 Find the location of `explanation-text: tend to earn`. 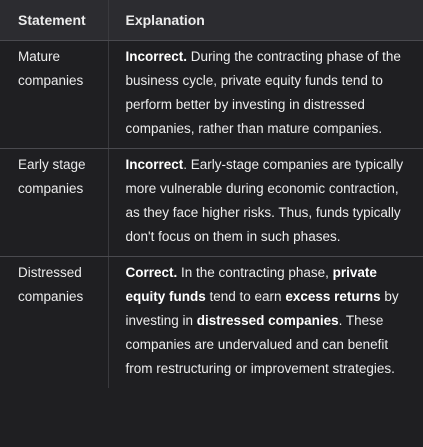

explanation-text: tend to earn is located at coordinates (245, 296).